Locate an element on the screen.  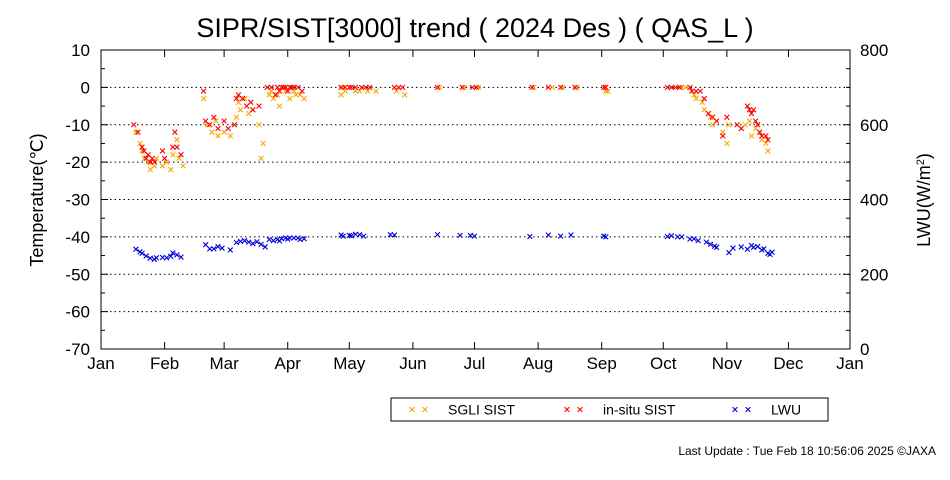
y2-tick-label: 200 is located at coordinates (874, 274).